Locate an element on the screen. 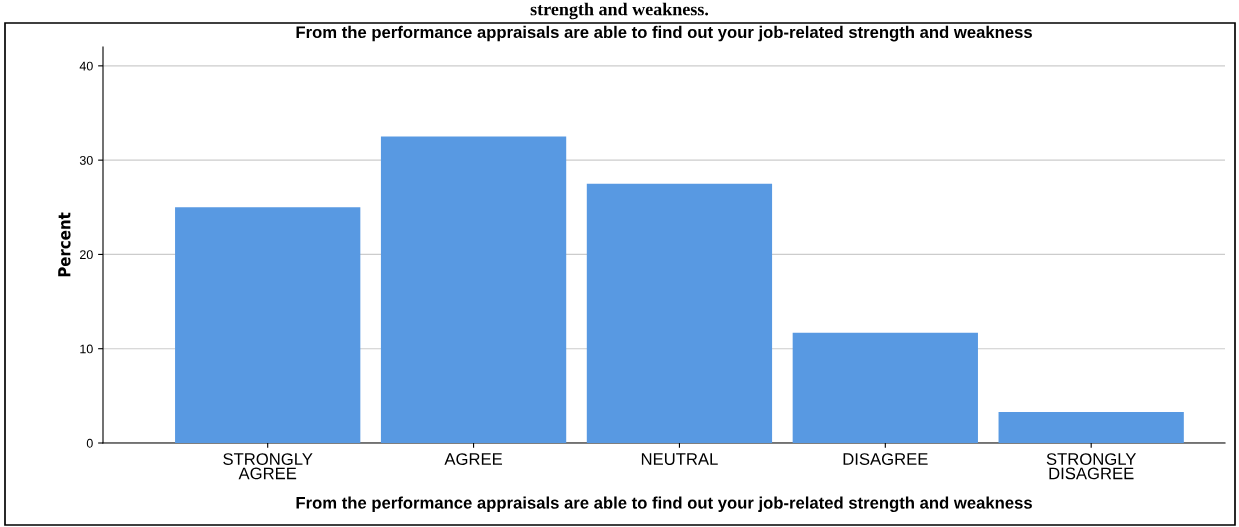 Image resolution: width=1239 pixels, height=527 pixels. y-axis-title: Percent is located at coordinates (64, 244).